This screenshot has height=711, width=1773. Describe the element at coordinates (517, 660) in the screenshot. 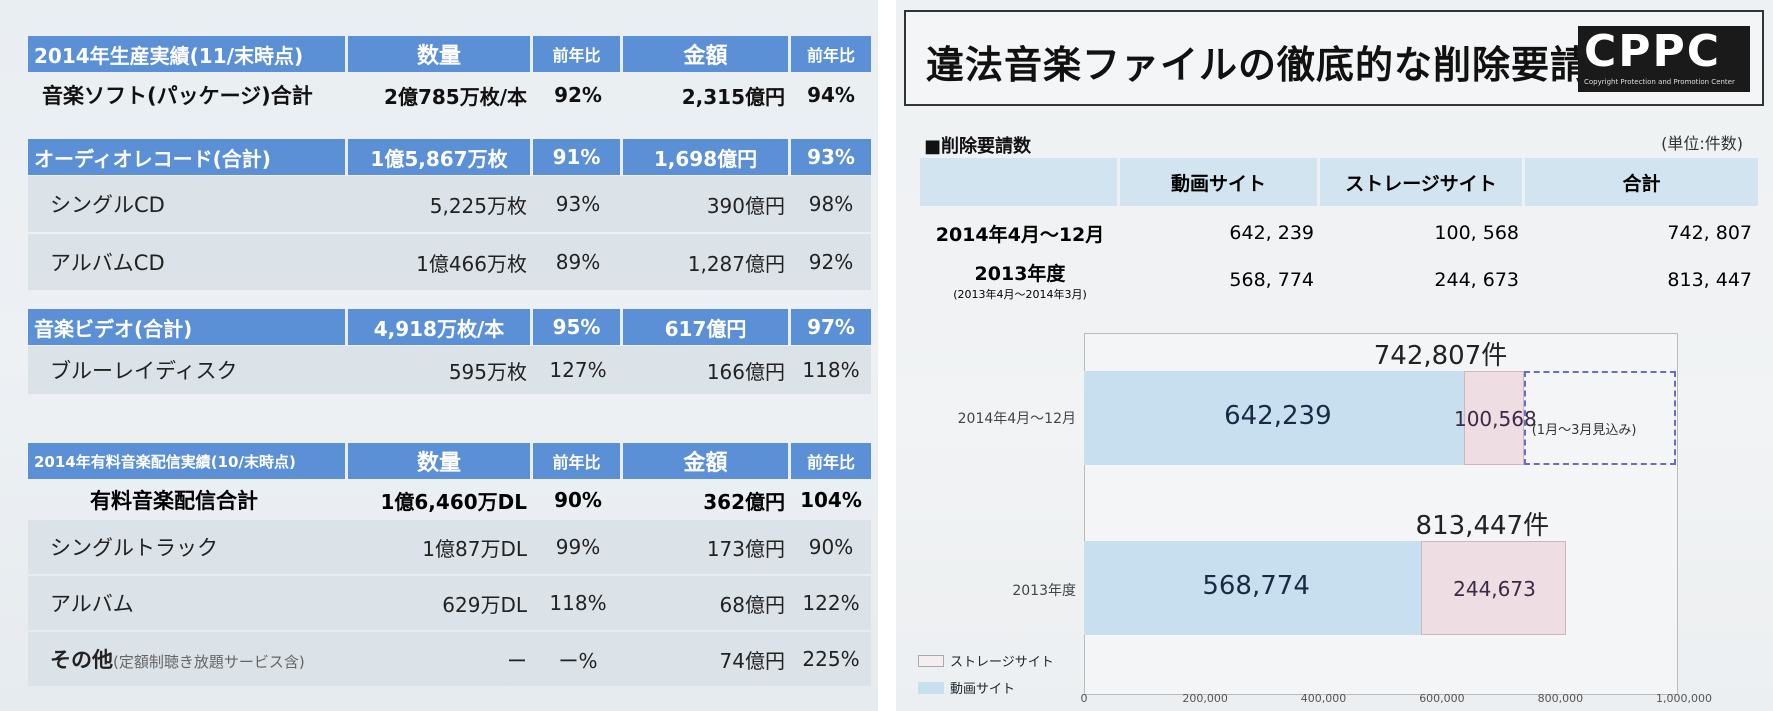

I see `row-qty: ー` at that location.